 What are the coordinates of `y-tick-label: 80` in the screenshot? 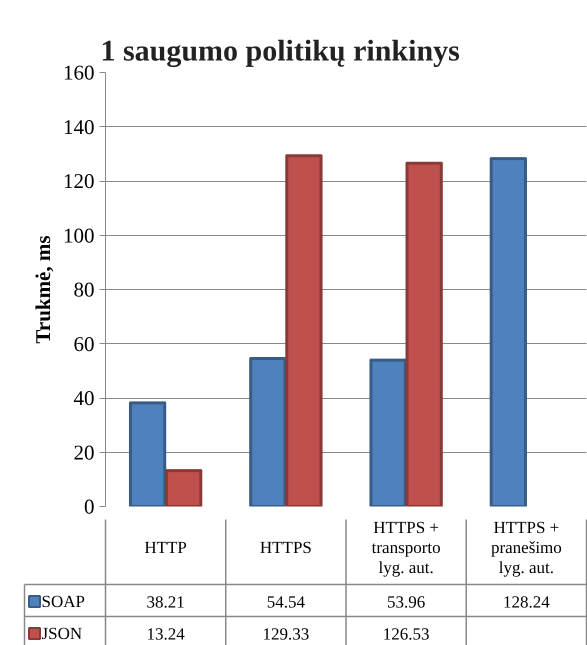 It's located at (84, 290).